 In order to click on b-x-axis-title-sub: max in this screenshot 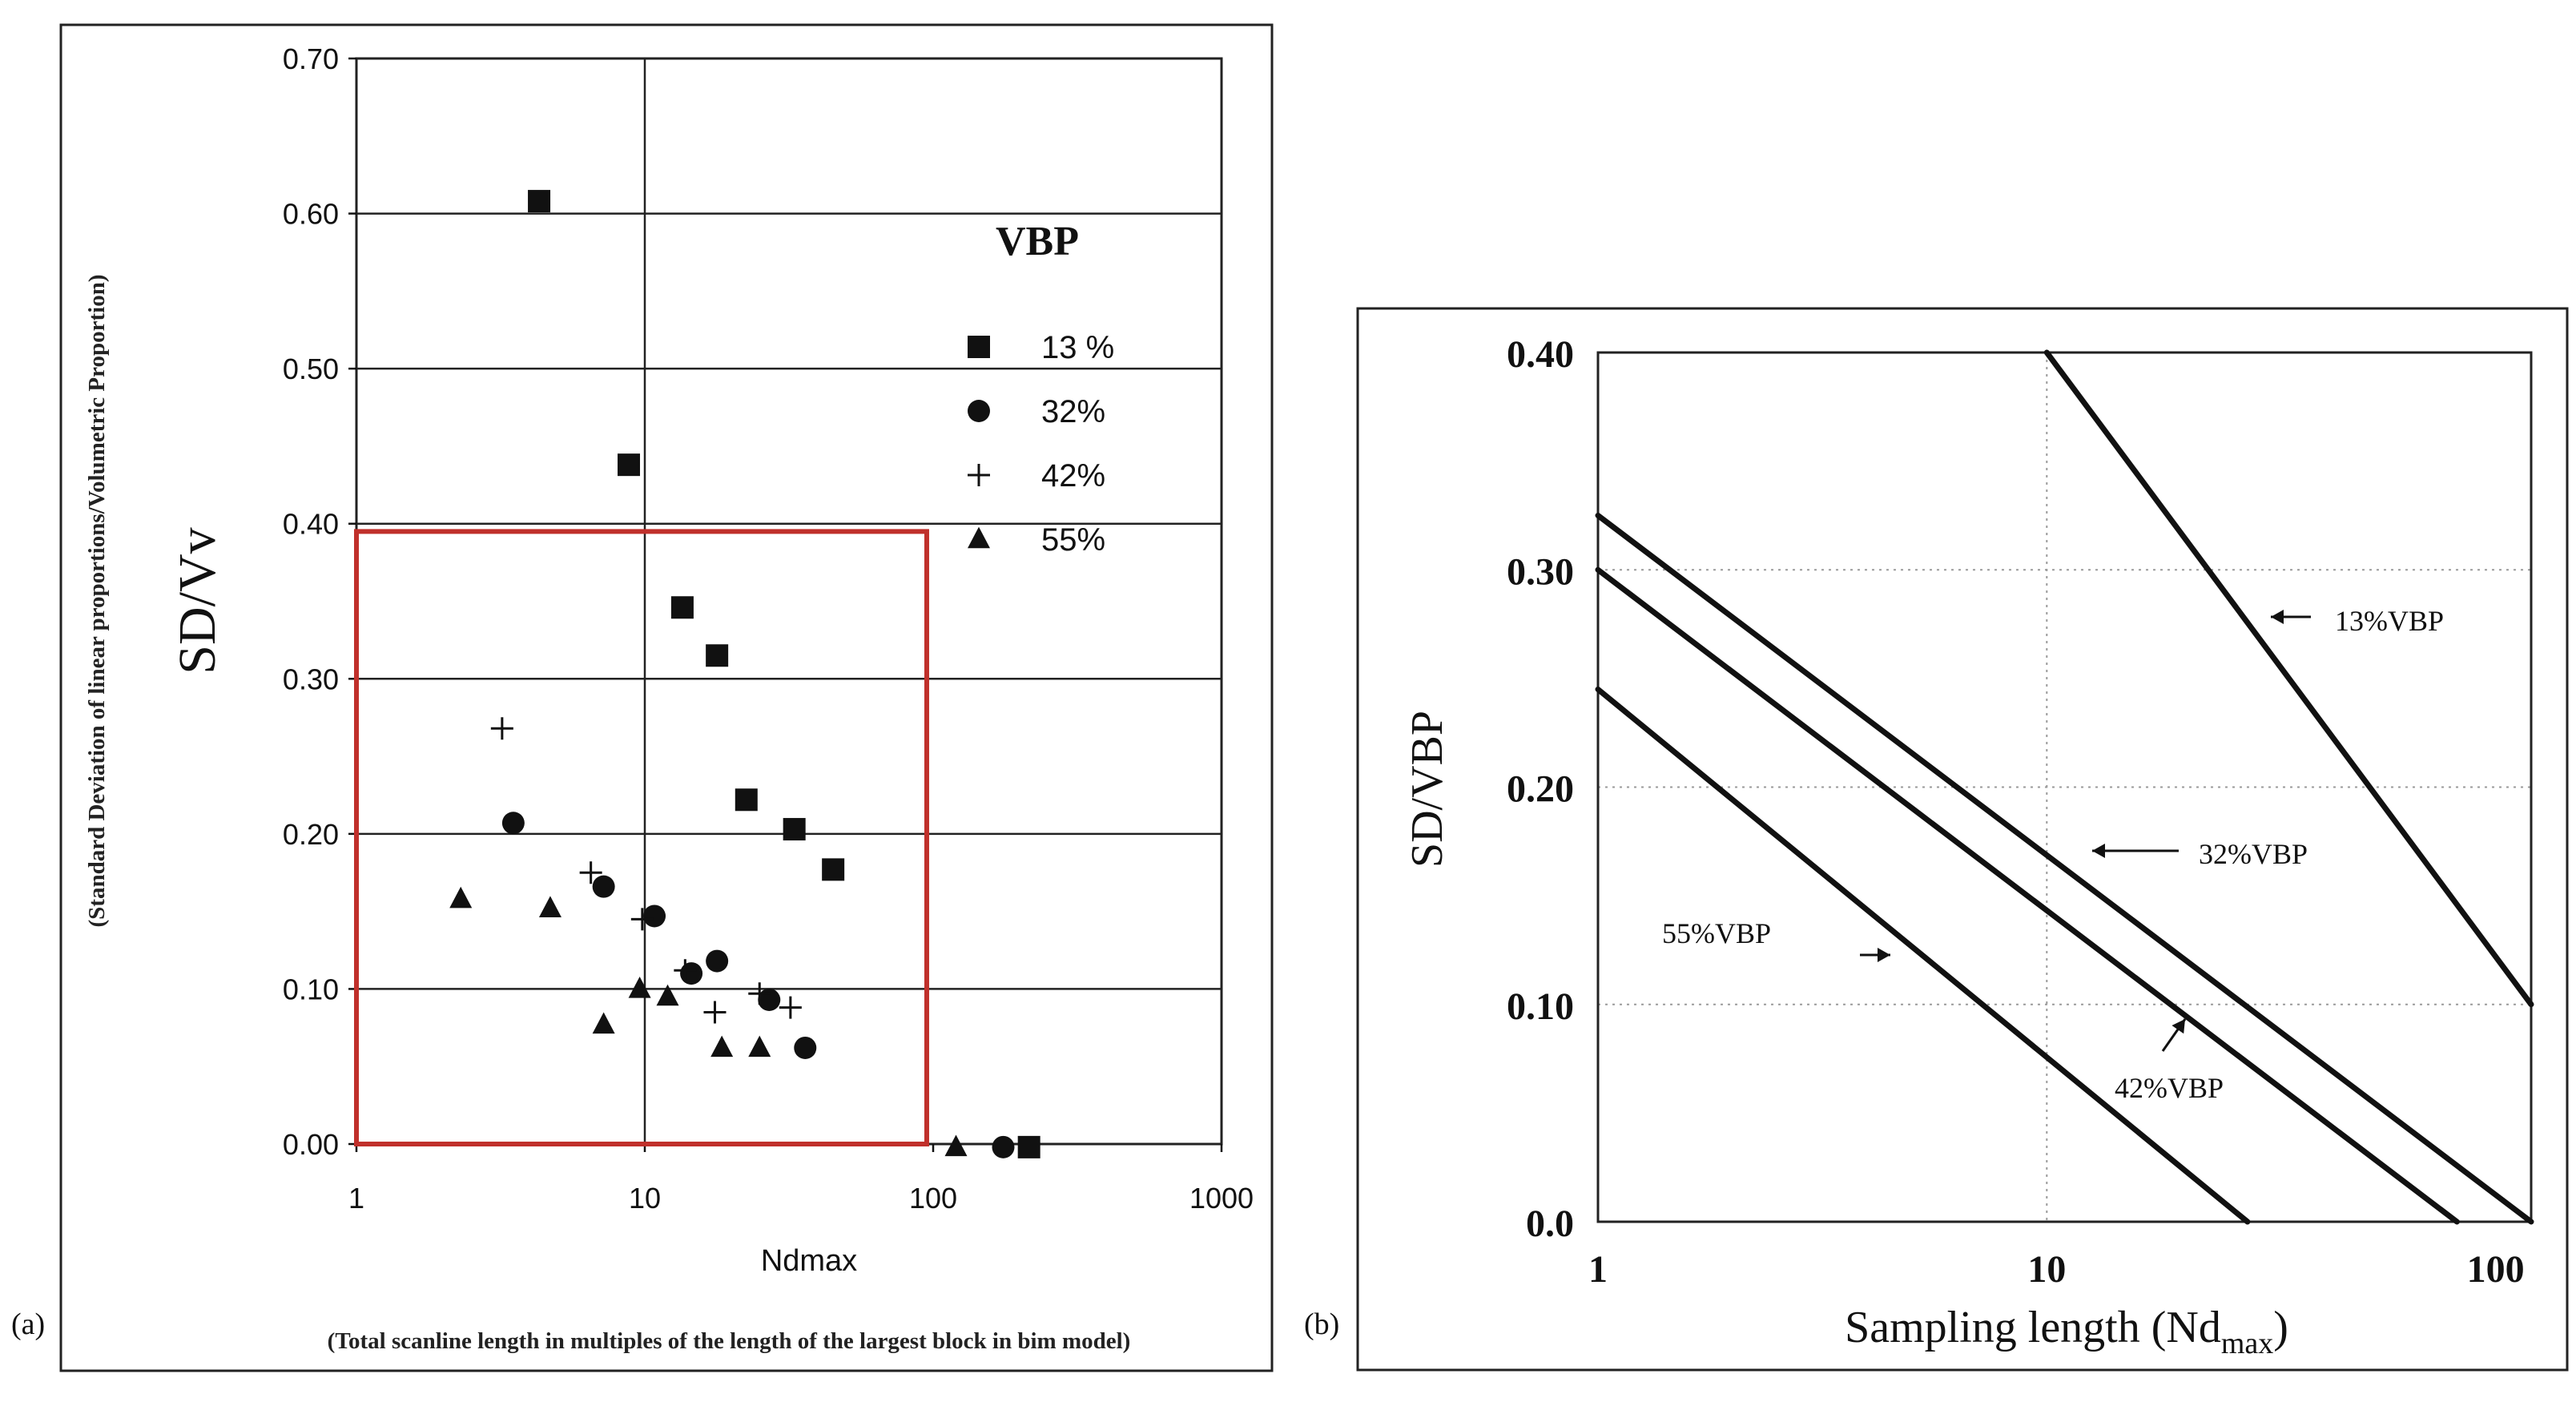, I will do `click(2247, 1343)`.